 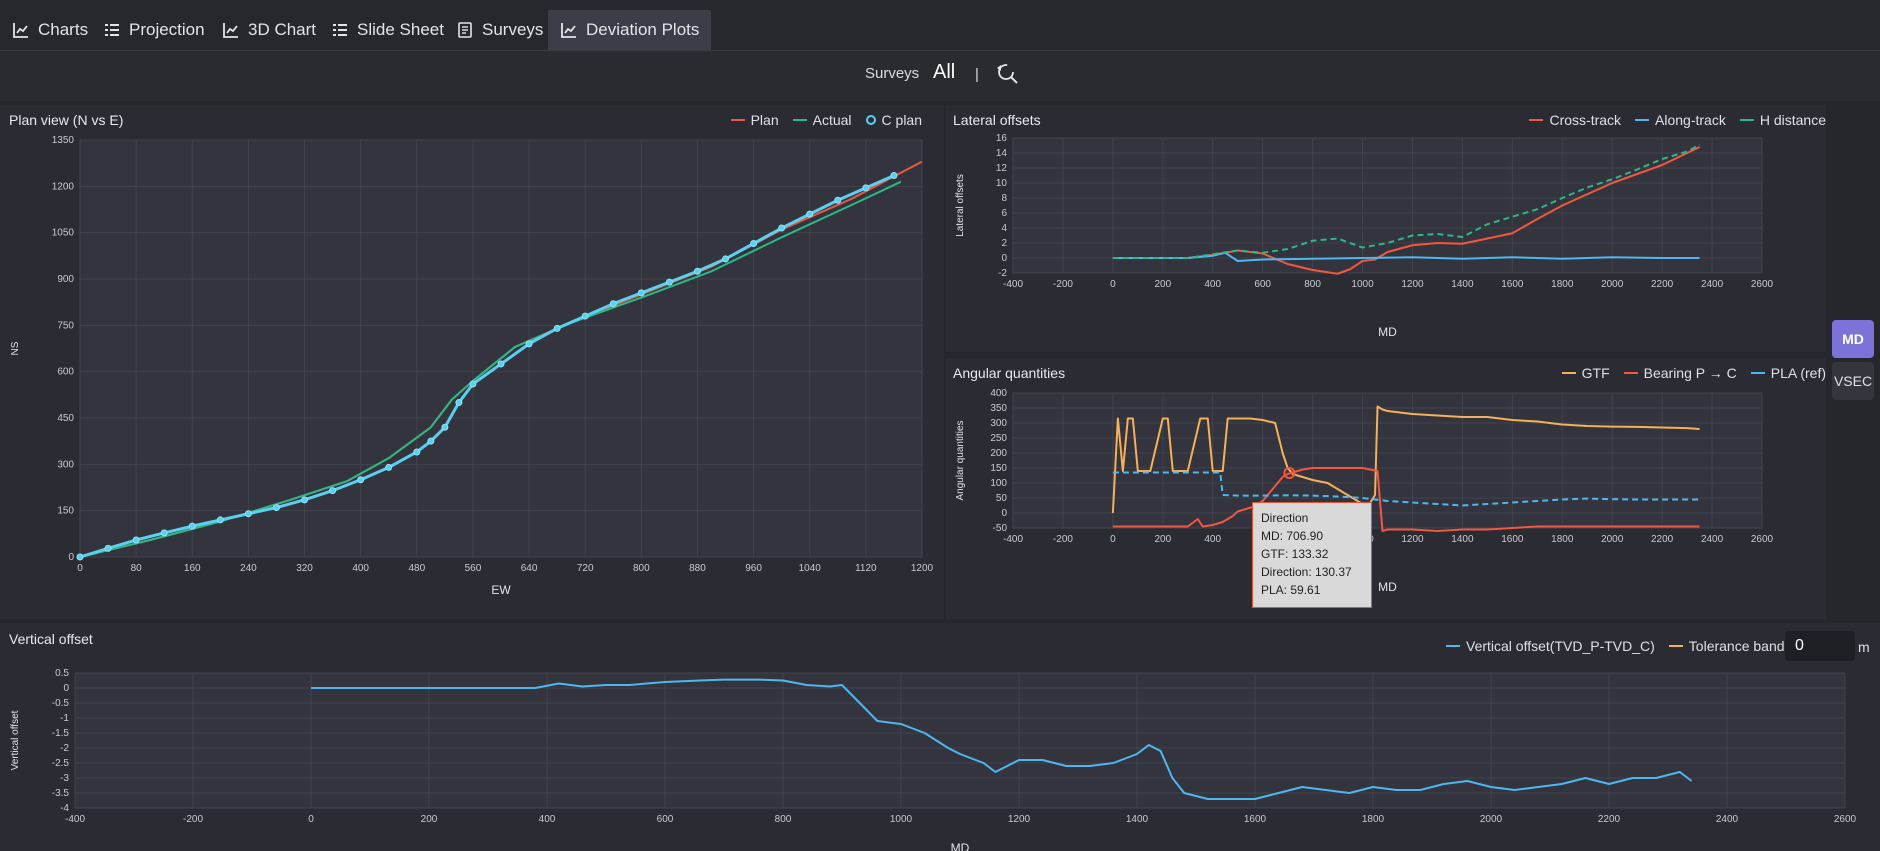 What do you see at coordinates (1289, 473) in the screenshot?
I see `hover-marker` at bounding box center [1289, 473].